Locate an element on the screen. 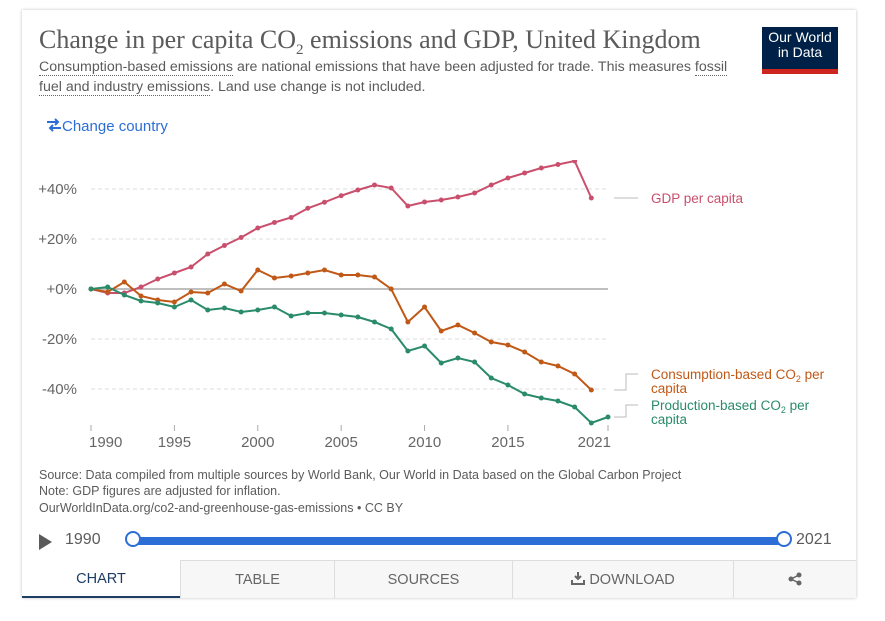 This screenshot has width=885, height=621. tab-chart: CHART is located at coordinates (101, 579).